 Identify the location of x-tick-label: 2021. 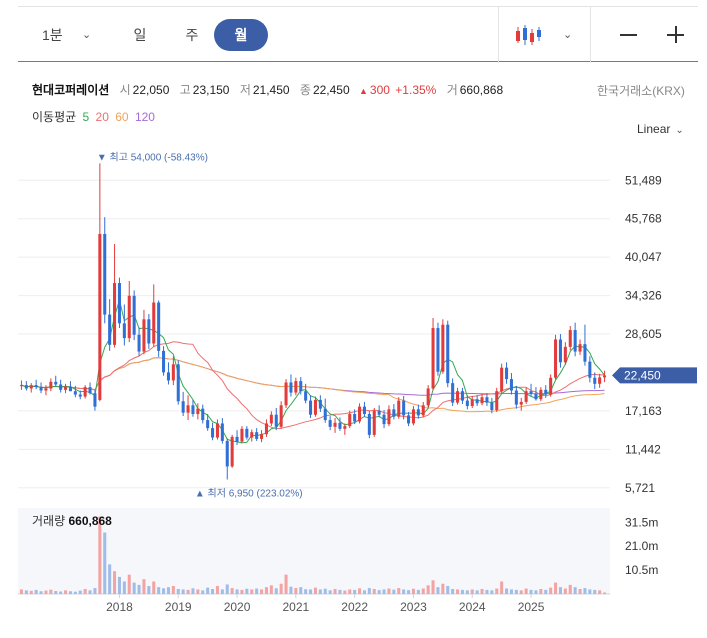
(295, 607).